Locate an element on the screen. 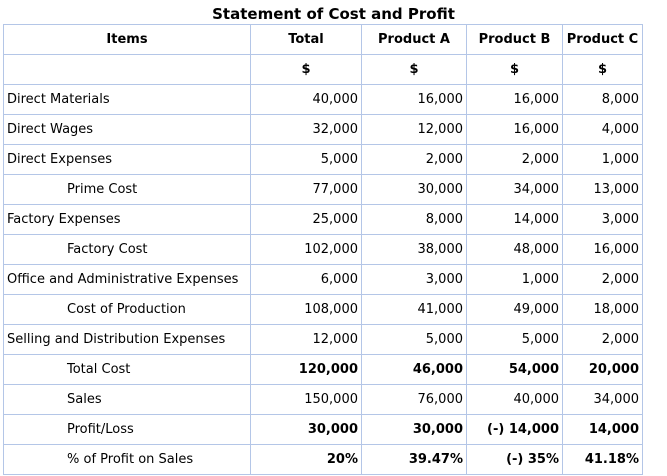 The height and width of the screenshot is (476, 667). product-c-value: 1,000 is located at coordinates (602, 159).